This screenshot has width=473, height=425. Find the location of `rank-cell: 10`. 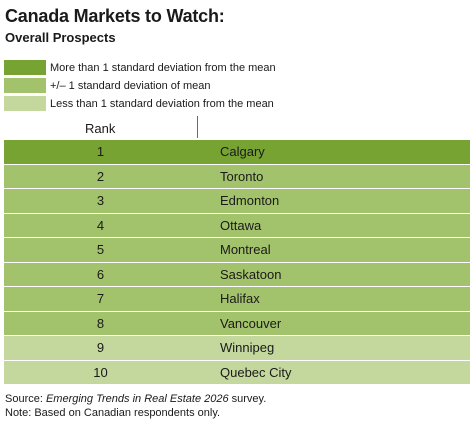

rank-cell: 10 is located at coordinates (100, 372).